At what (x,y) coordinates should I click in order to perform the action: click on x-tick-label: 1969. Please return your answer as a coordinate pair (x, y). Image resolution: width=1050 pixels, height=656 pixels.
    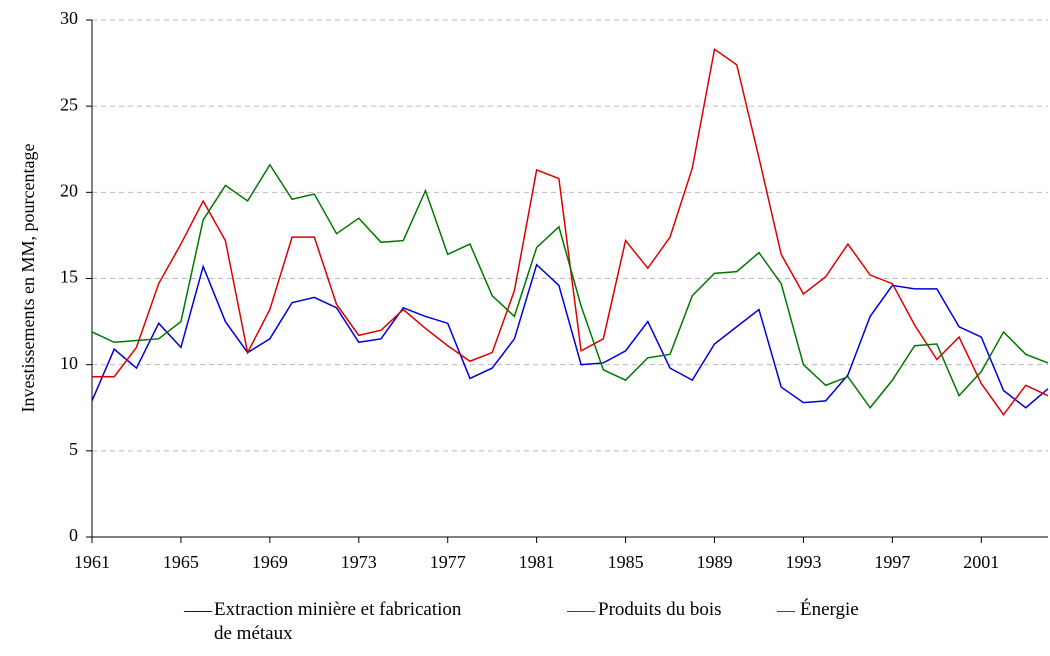
    Looking at the image, I should click on (270, 562).